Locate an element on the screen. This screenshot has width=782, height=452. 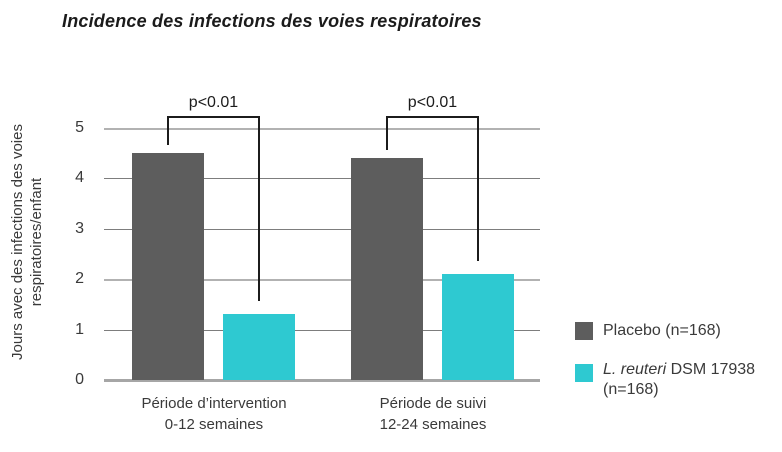
legend-label-reuteri-strain: DSM 17938 is located at coordinates (711, 369).